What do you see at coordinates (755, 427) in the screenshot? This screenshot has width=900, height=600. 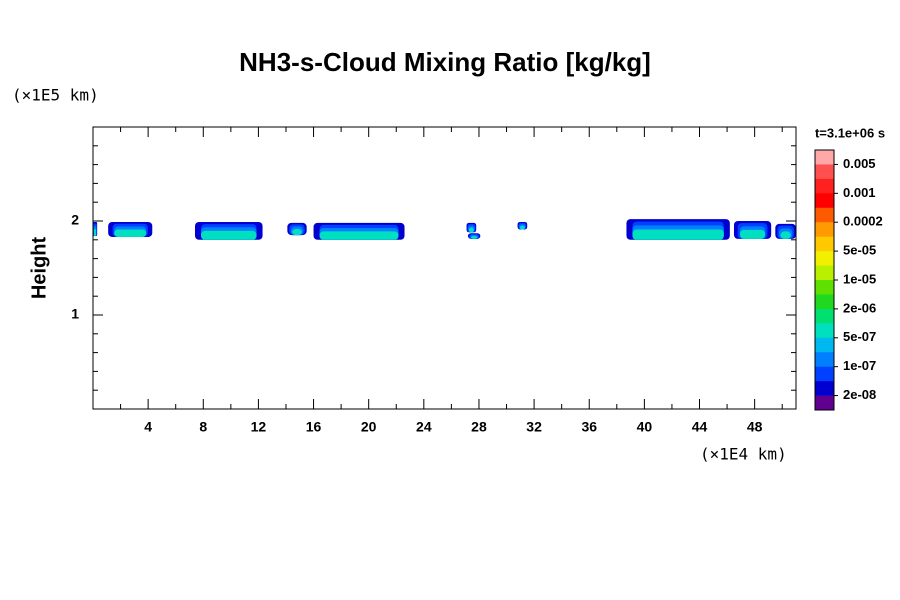 I see `x-tick-label: 48` at bounding box center [755, 427].